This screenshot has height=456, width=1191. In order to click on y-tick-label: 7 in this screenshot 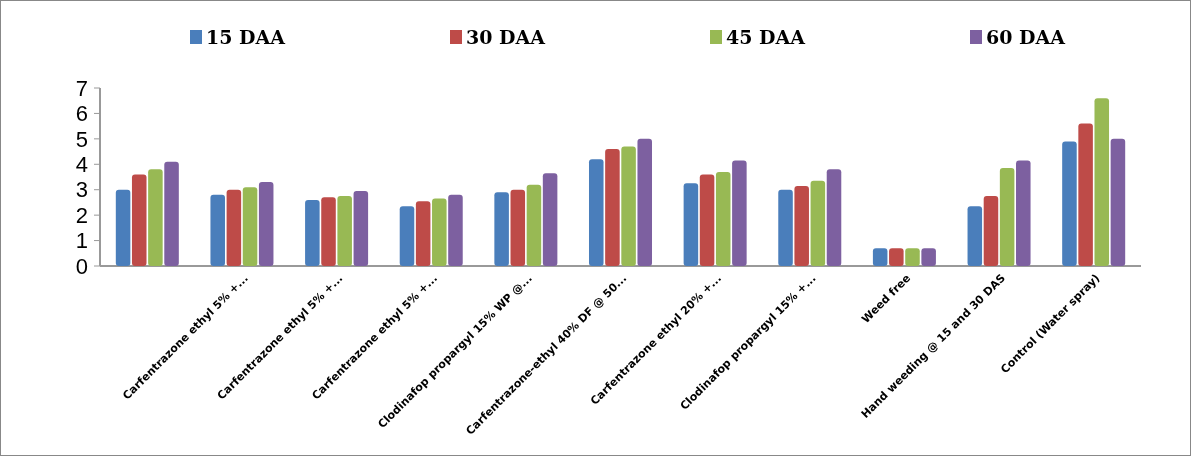, I will do `click(81, 88)`.